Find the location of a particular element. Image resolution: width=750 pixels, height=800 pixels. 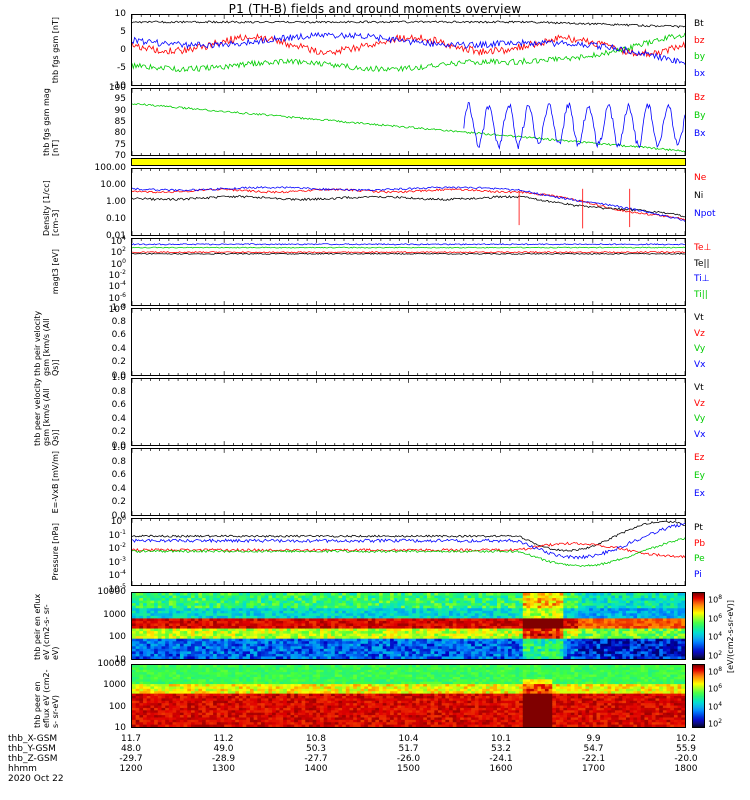

ylabel-density: Density [1/cc] [cm-3] is located at coordinates (51, 208).